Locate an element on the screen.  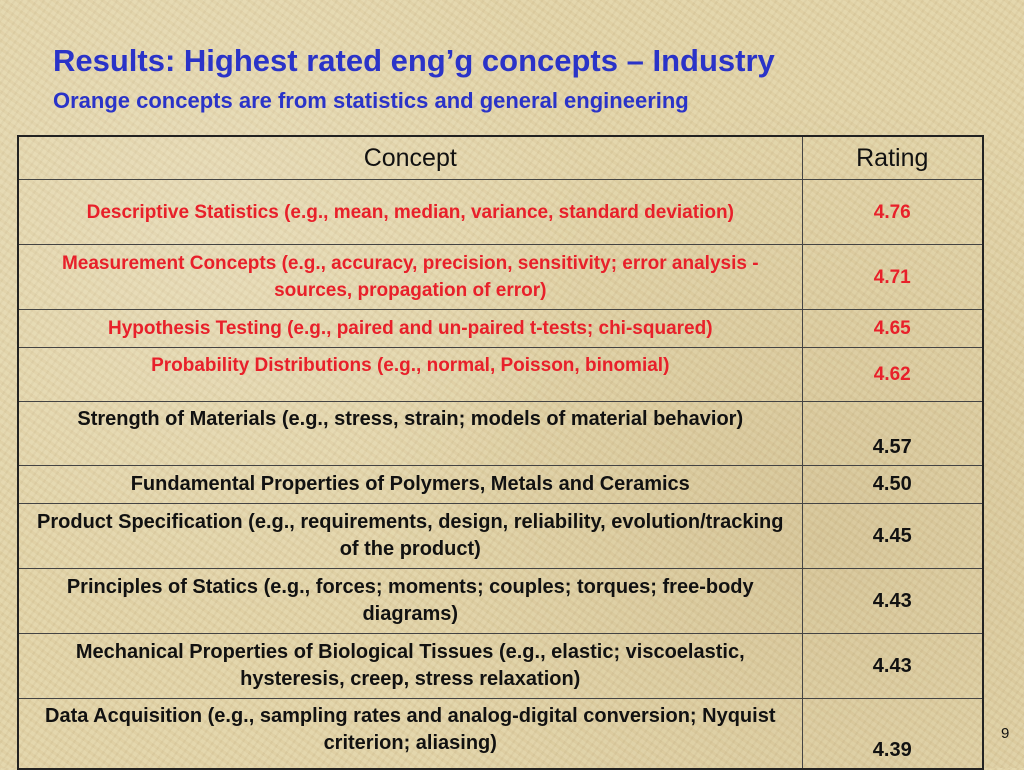
rating-cell: 4.65 is located at coordinates (892, 328).